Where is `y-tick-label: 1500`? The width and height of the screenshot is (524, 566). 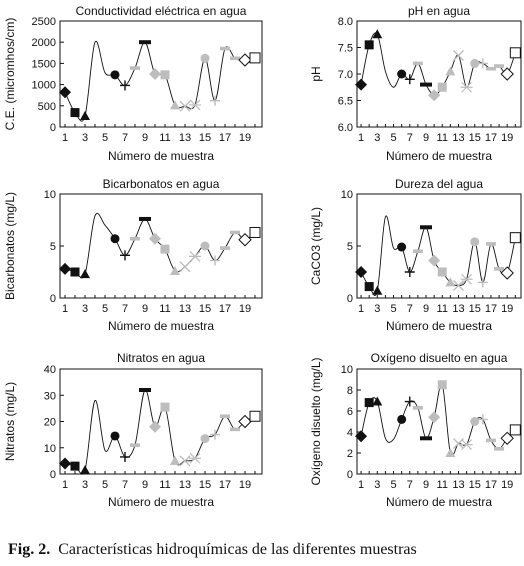
y-tick-label: 1500 is located at coordinates (44, 64).